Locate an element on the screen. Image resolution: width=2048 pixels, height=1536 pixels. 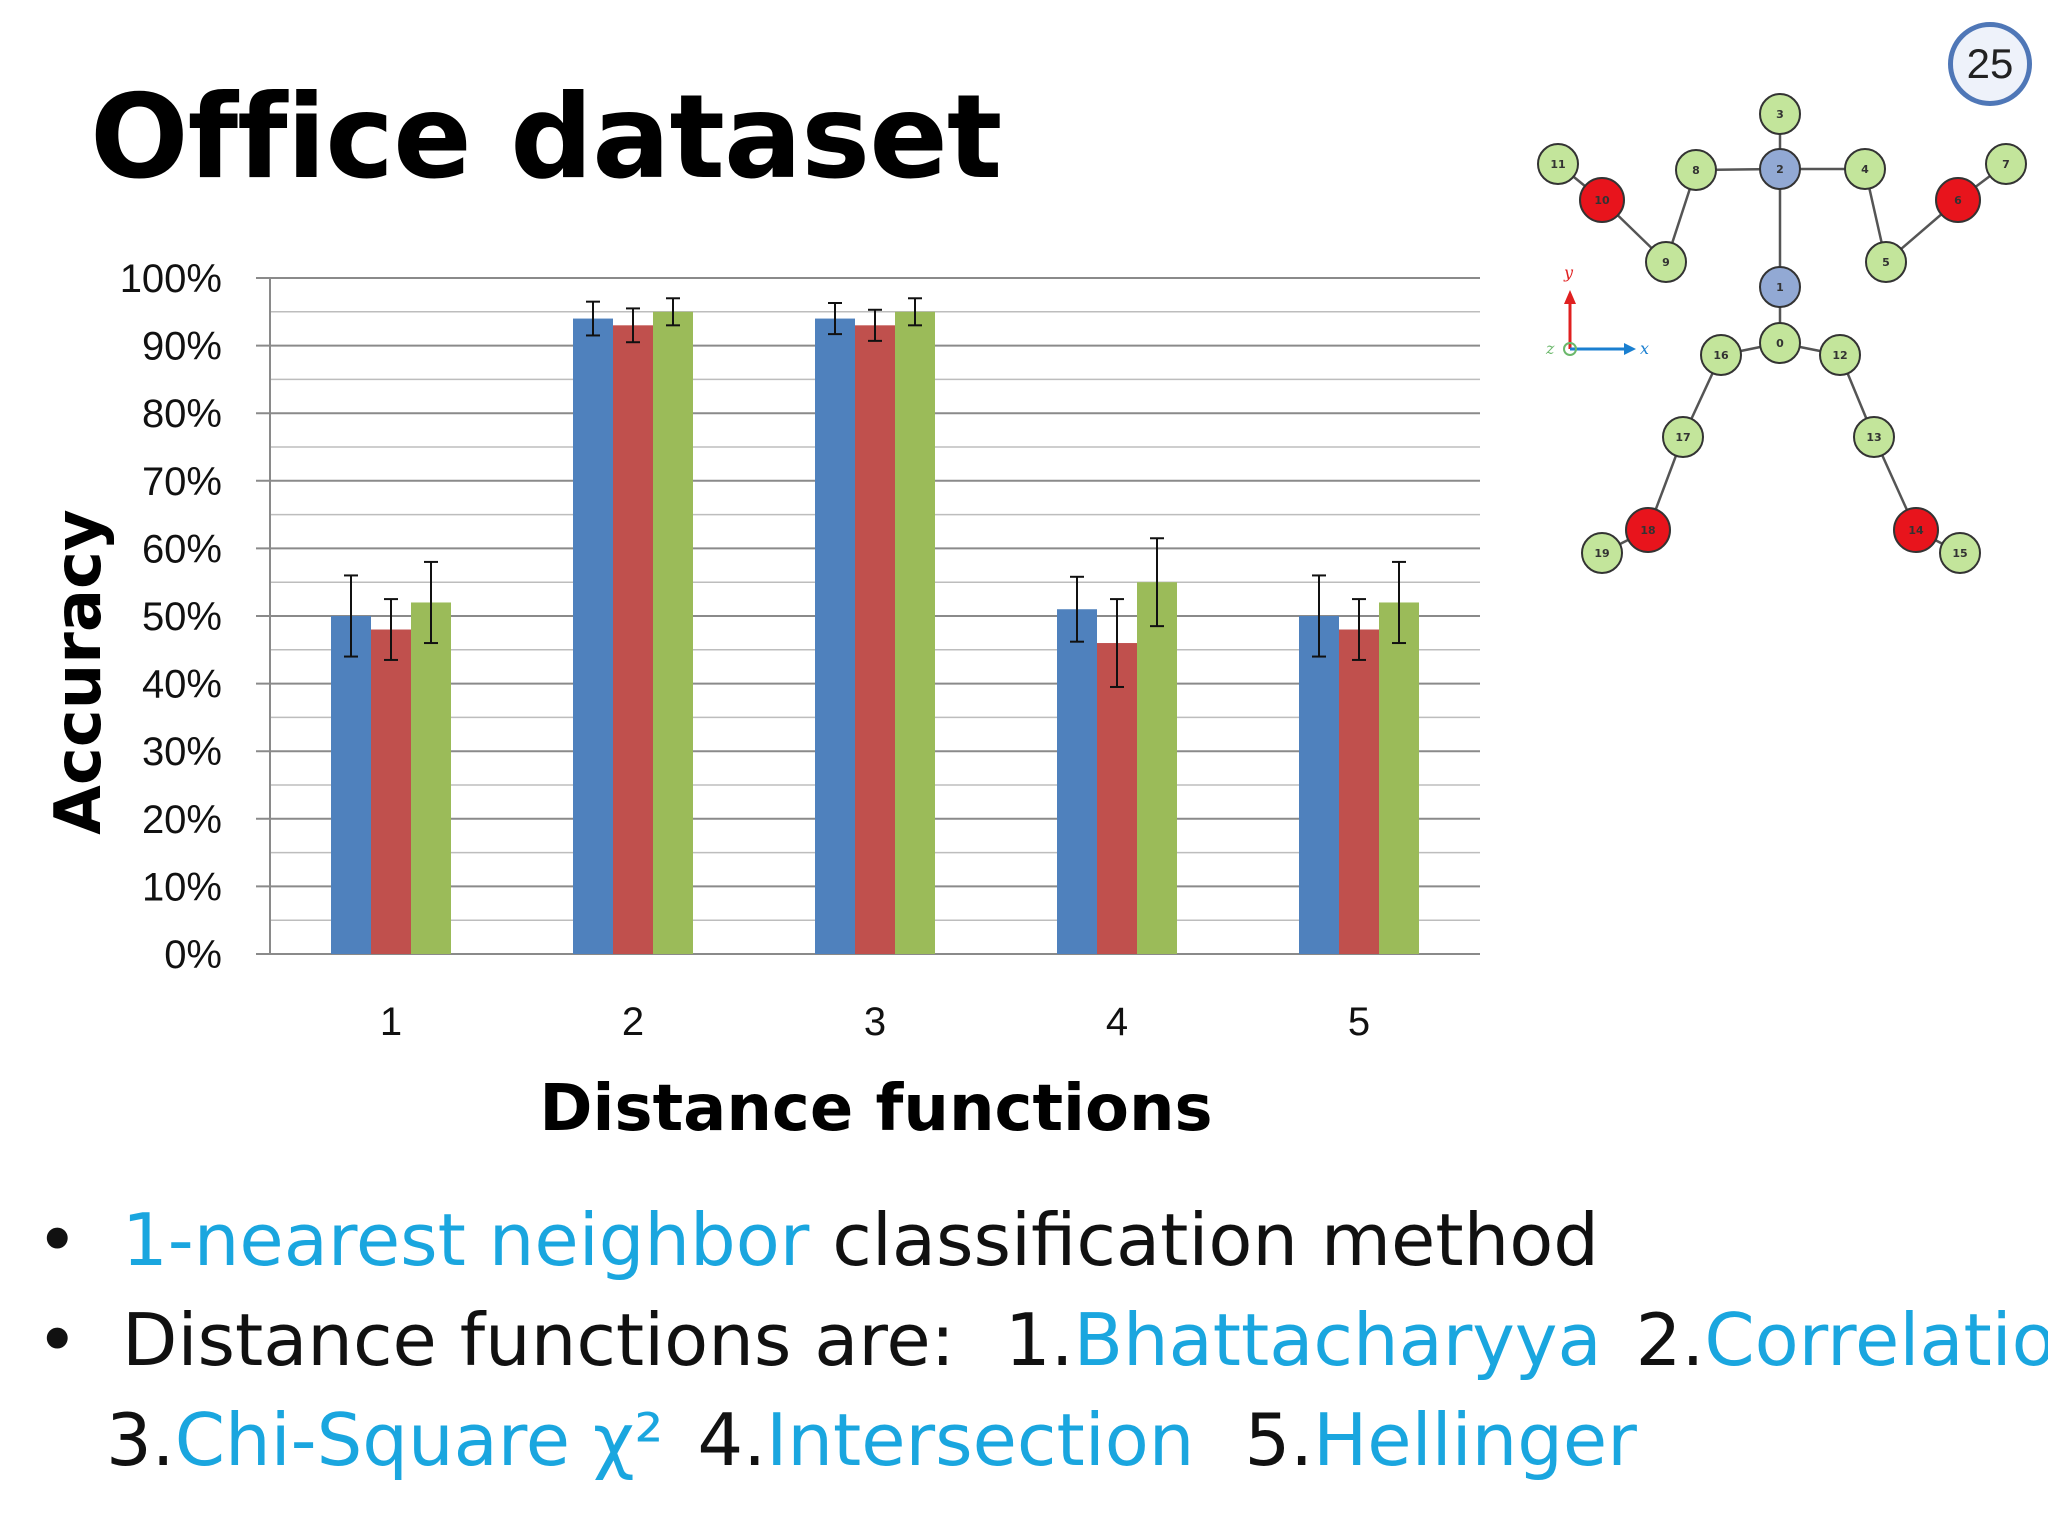
y-tick-label: 50% is located at coordinates (182, 617).